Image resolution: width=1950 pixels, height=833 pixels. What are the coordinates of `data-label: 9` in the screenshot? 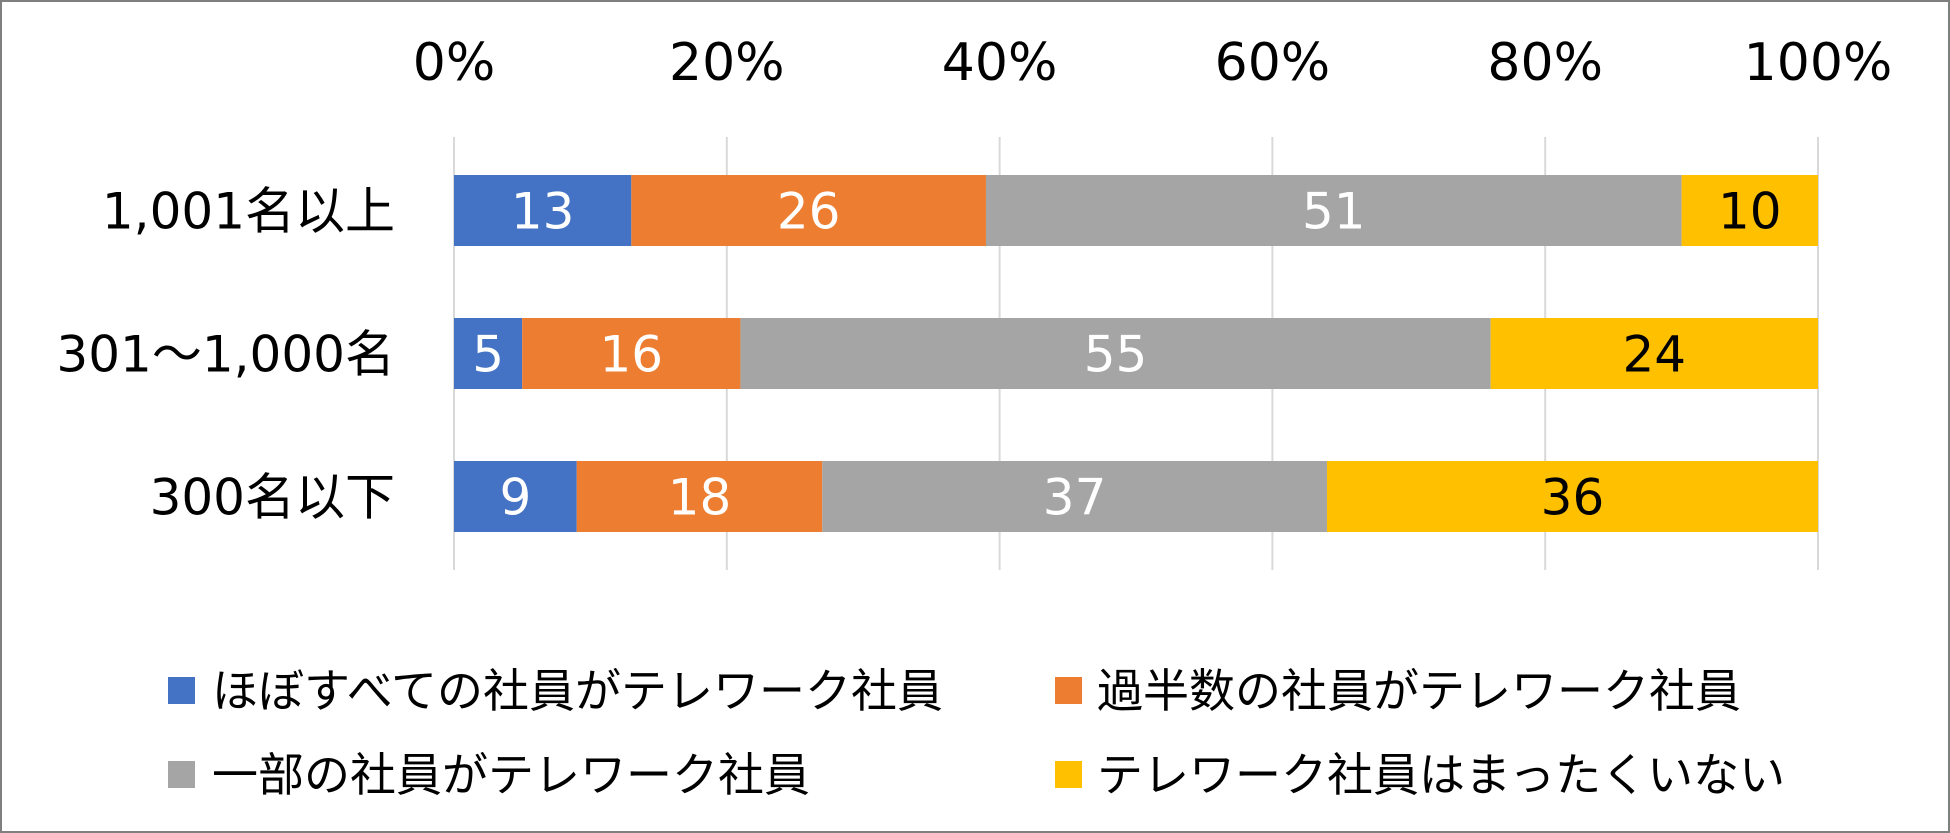 It's located at (515, 498).